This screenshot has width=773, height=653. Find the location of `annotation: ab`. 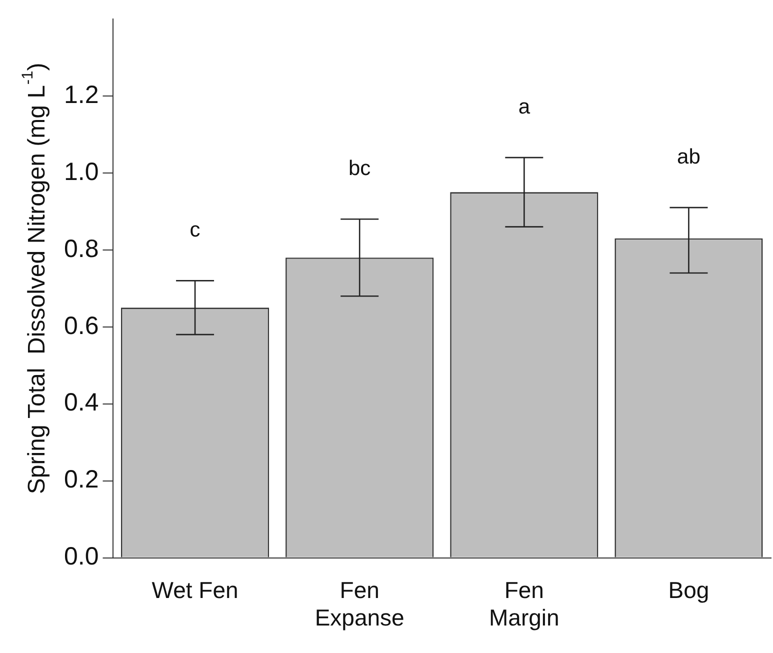

annotation: ab is located at coordinates (688, 156).